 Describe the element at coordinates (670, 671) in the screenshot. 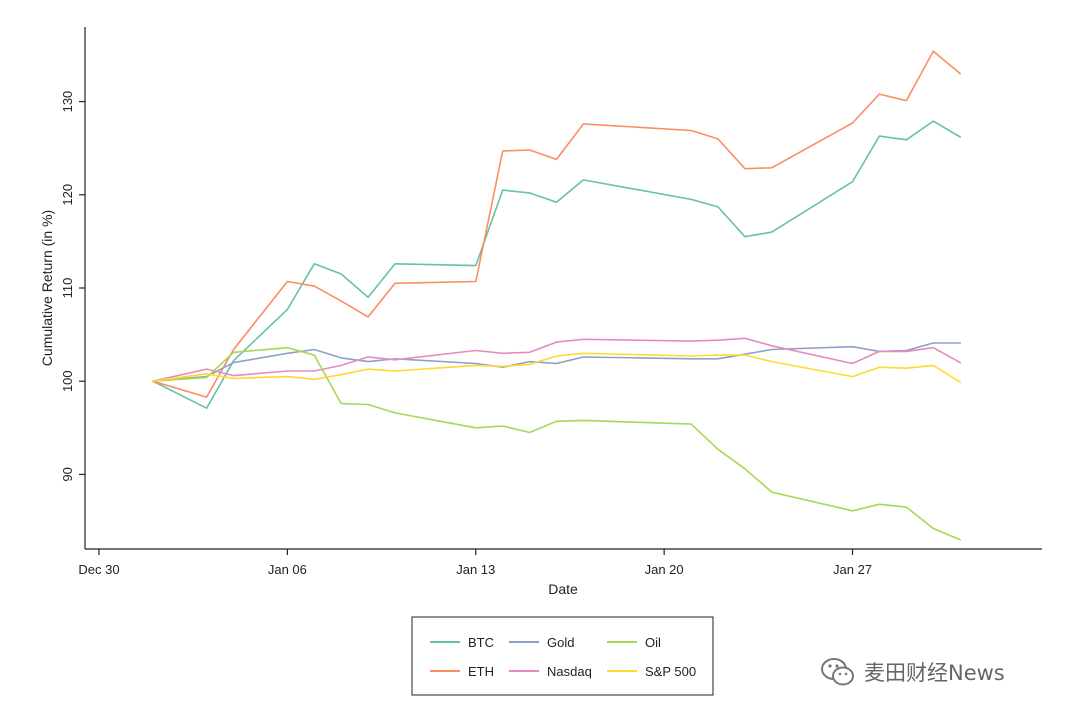

I see `legend-label-s-p-500: S&P 500` at that location.